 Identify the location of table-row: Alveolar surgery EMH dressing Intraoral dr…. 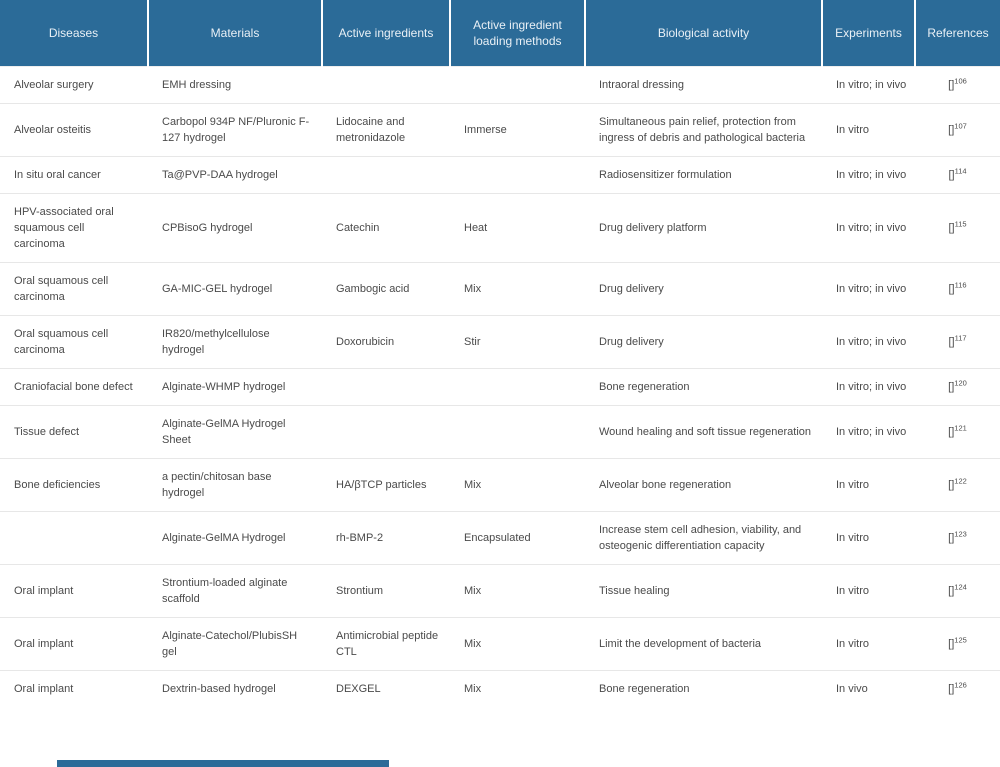
(500, 85).